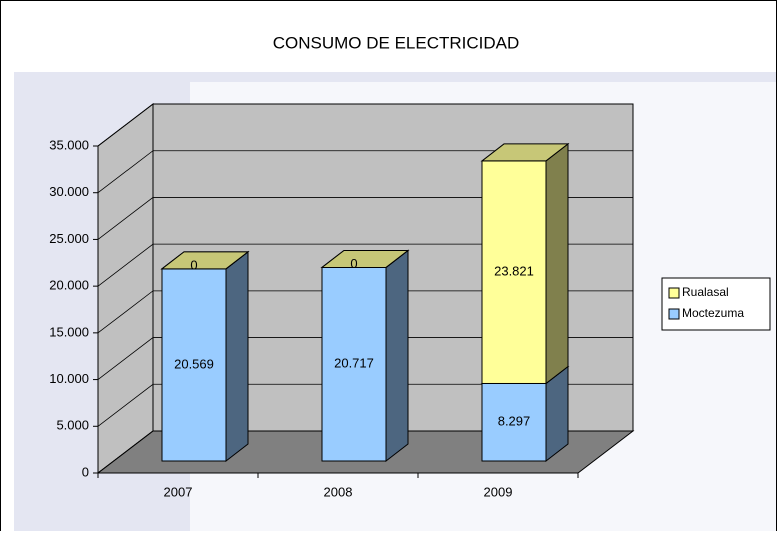 Image resolution: width=777 pixels, height=536 pixels. I want to click on x-tick-label: 2009, so click(498, 491).